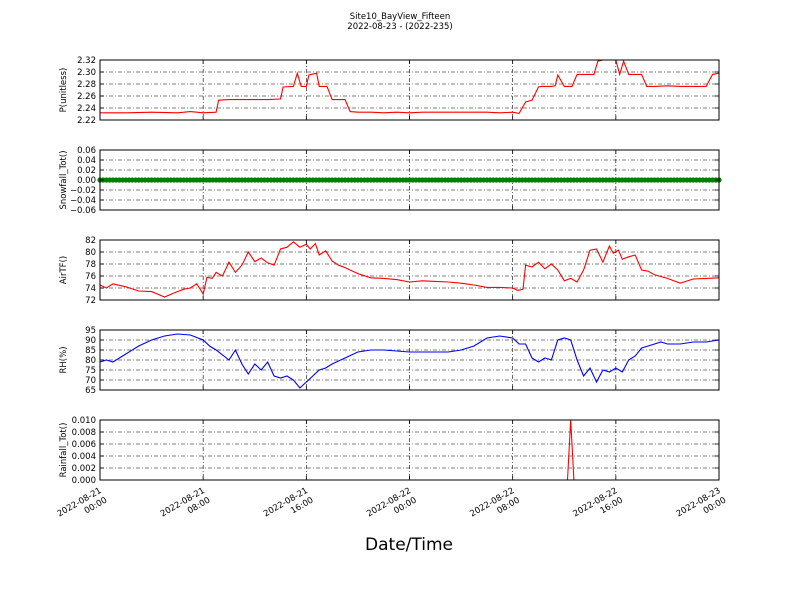 This screenshot has width=800, height=600. What do you see at coordinates (83, 211) in the screenshot?
I see `y-tick-label: −0.06` at bounding box center [83, 211].